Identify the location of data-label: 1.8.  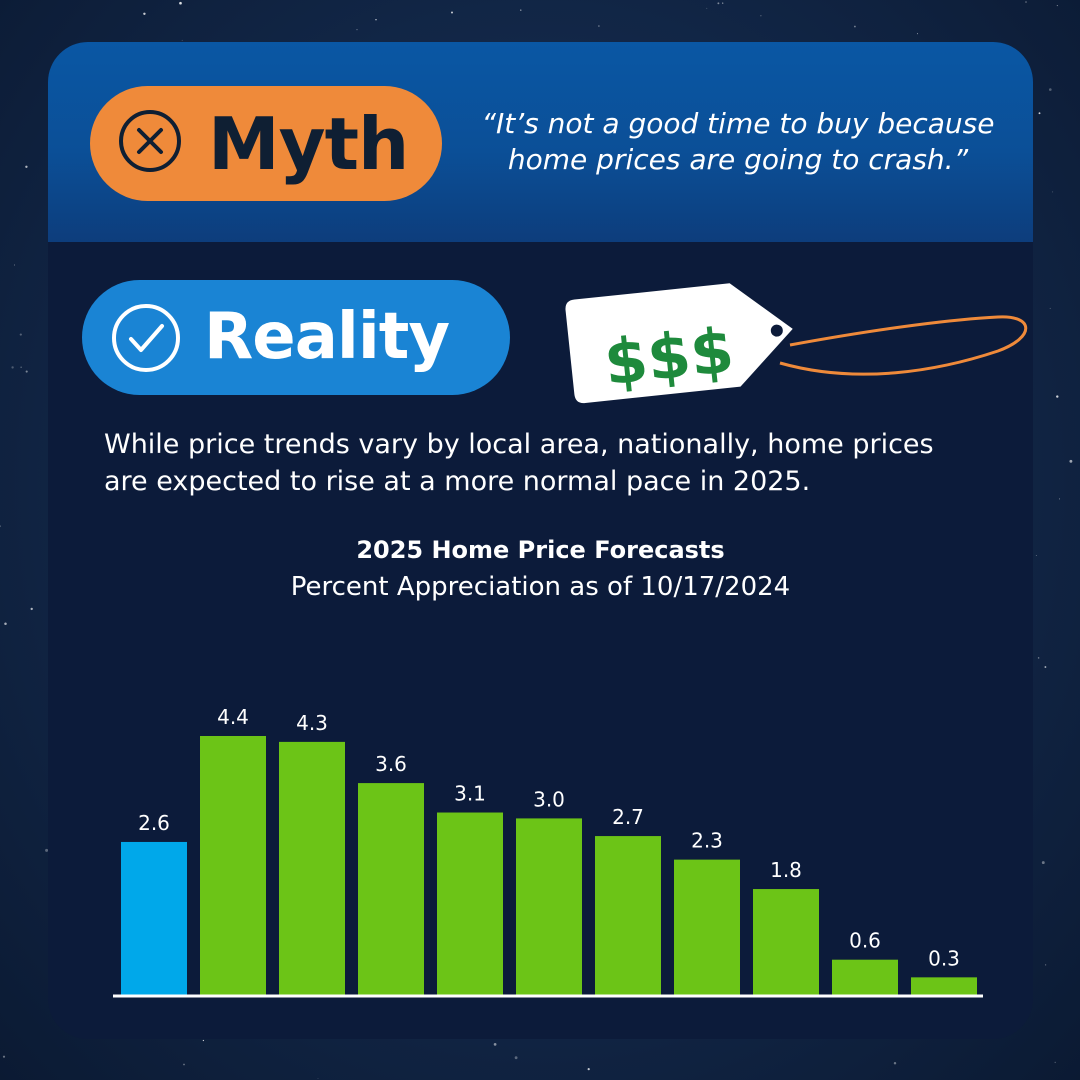
(786, 870).